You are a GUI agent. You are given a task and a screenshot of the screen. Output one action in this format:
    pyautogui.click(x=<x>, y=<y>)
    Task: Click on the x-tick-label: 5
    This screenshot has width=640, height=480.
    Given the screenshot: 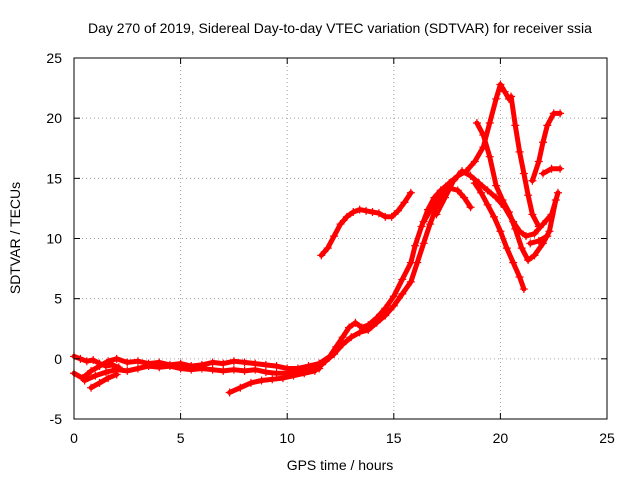 What is the action you would take?
    pyautogui.click(x=181, y=438)
    